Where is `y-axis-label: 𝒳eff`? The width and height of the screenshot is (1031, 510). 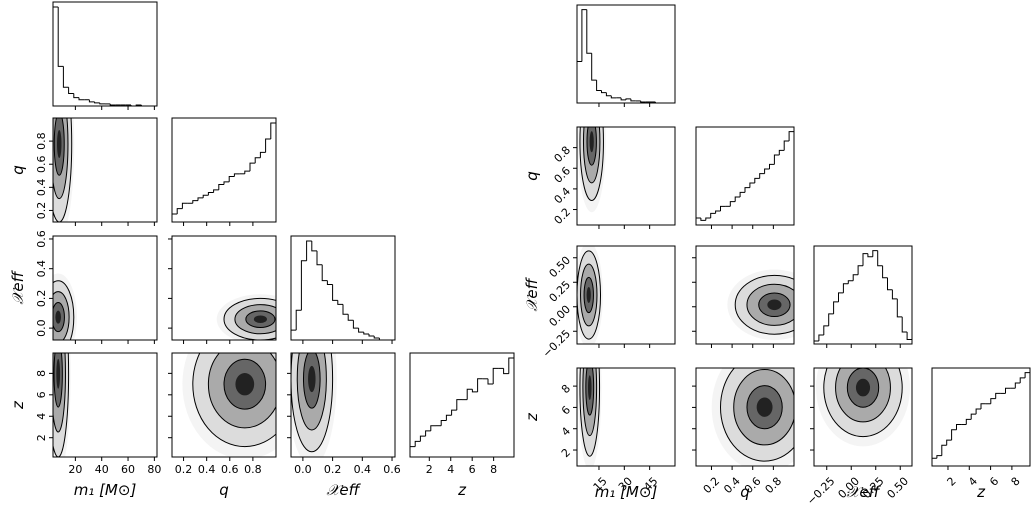
y-axis-label: 𝒳eff is located at coordinates (18, 286).